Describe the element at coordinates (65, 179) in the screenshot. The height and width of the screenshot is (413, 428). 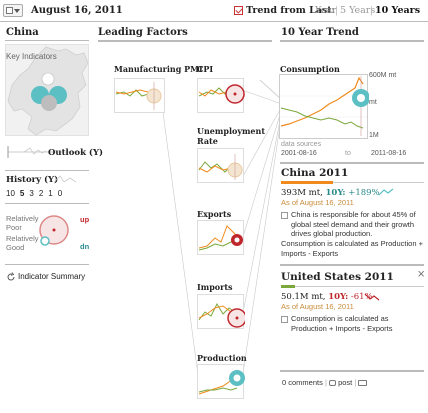
I see `history-sparkline-icon` at that location.